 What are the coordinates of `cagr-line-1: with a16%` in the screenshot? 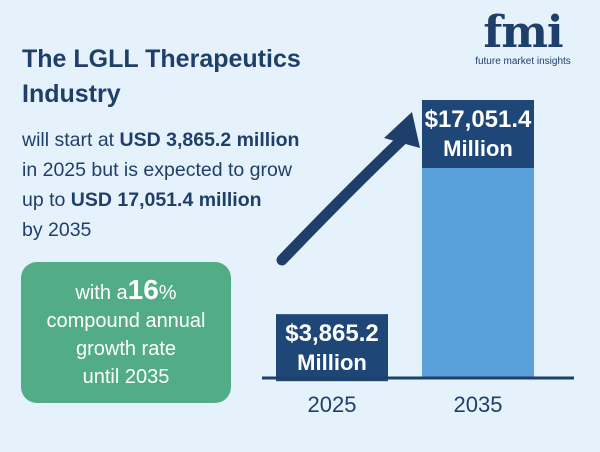 It's located at (126, 291).